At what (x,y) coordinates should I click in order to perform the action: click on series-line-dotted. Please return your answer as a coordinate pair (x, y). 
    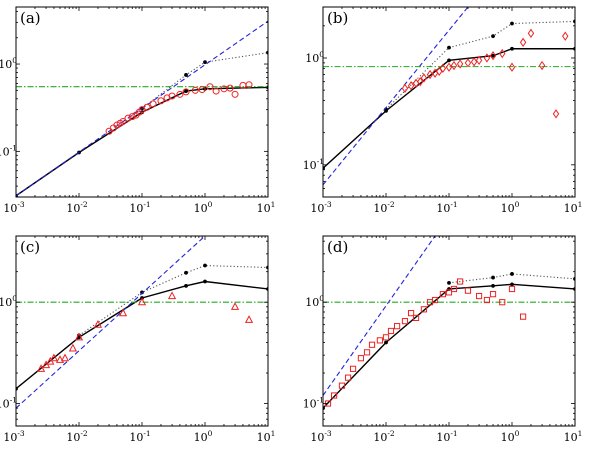
    Looking at the image, I should click on (480, 65).